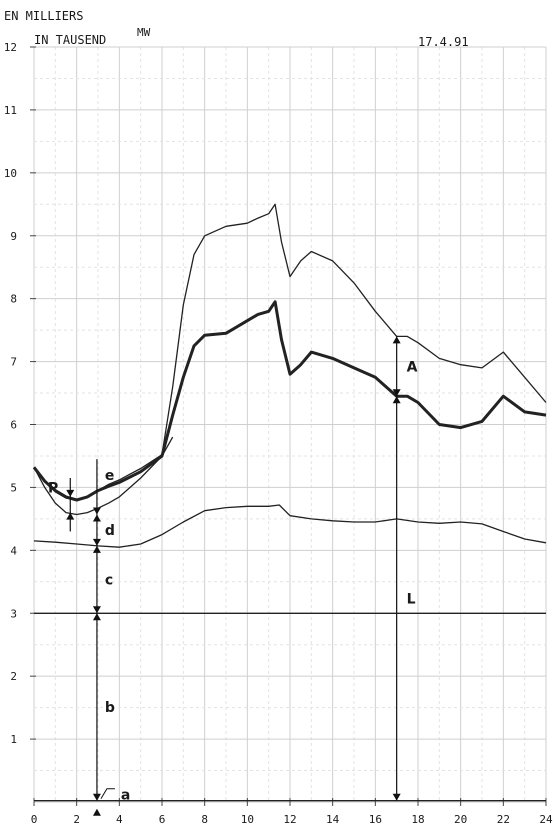  What do you see at coordinates (34, 819) in the screenshot?
I see `x-tick-label: 0` at bounding box center [34, 819].